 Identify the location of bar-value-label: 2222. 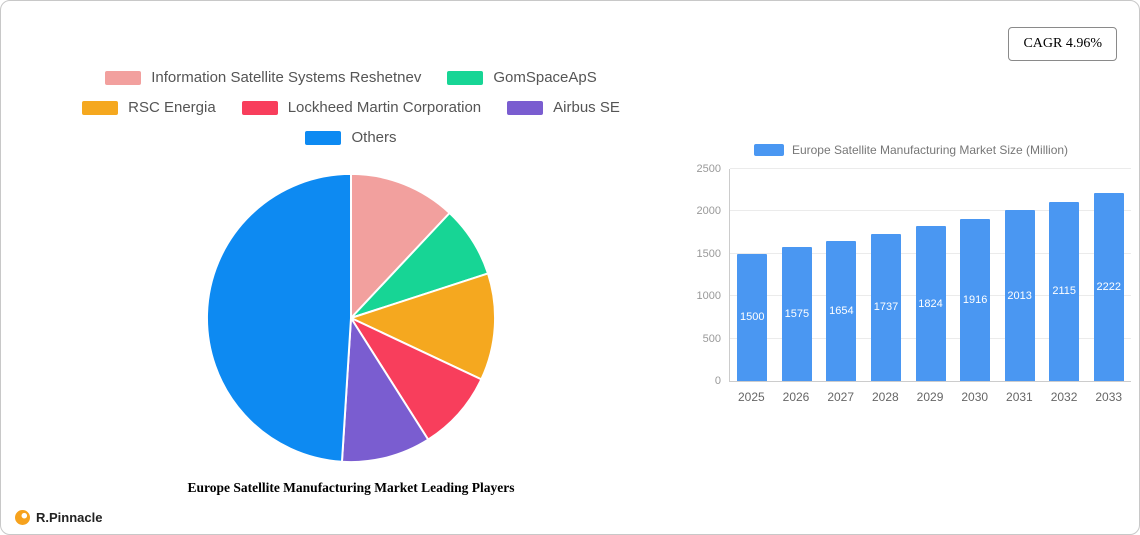
(1109, 286).